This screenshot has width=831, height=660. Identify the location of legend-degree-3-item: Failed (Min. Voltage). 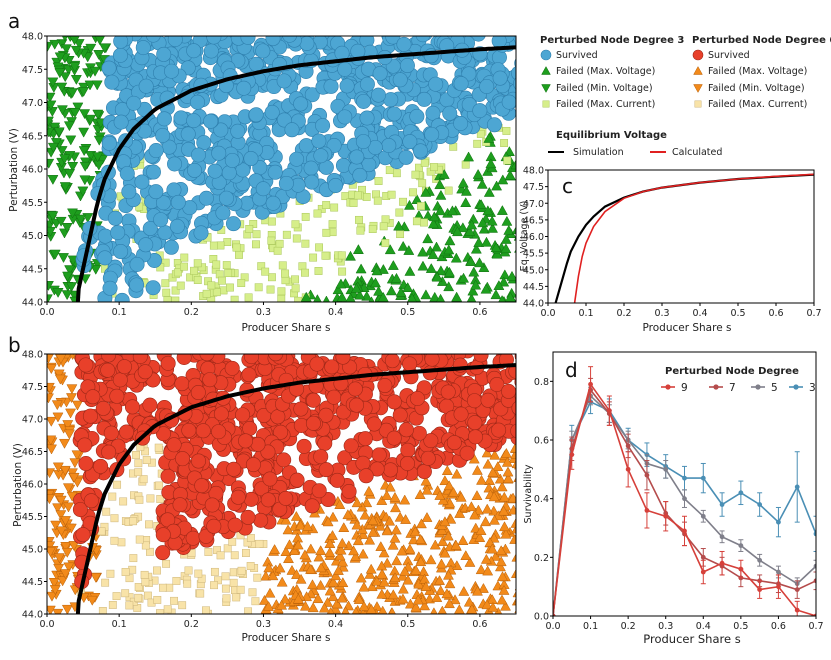
(604, 88).